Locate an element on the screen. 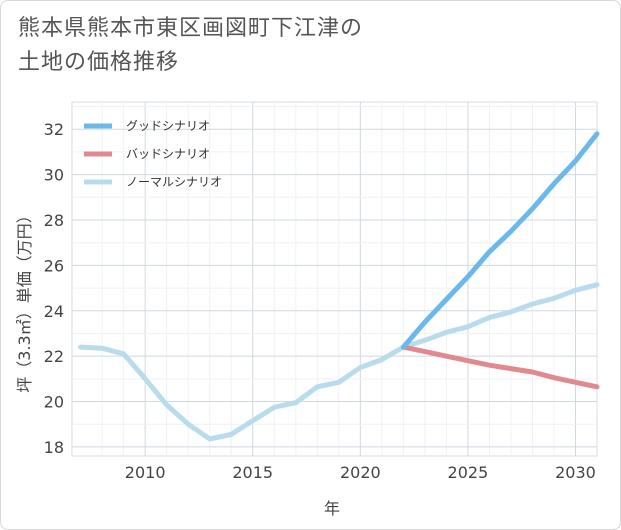 This screenshot has height=530, width=621. x-tick-labels: 2010 2015 2020 2025 2030 is located at coordinates (360, 472).